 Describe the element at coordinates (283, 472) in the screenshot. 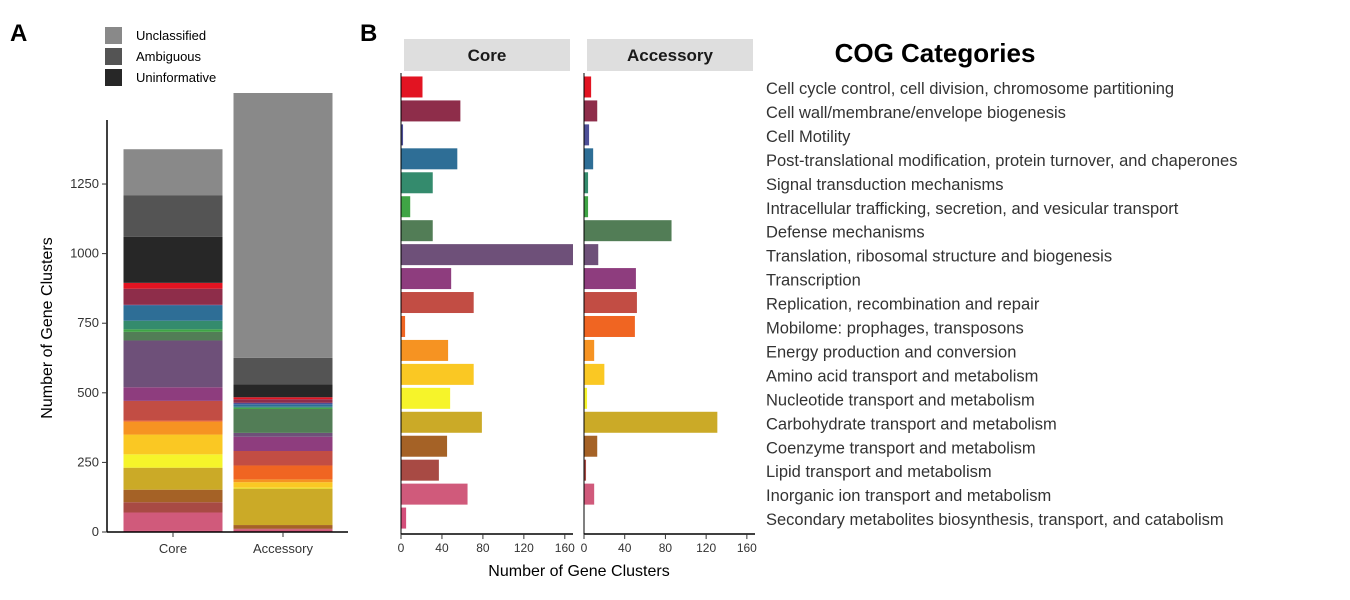

I see `stack-segment-accessory-mobilome-prophages-transposons` at that location.